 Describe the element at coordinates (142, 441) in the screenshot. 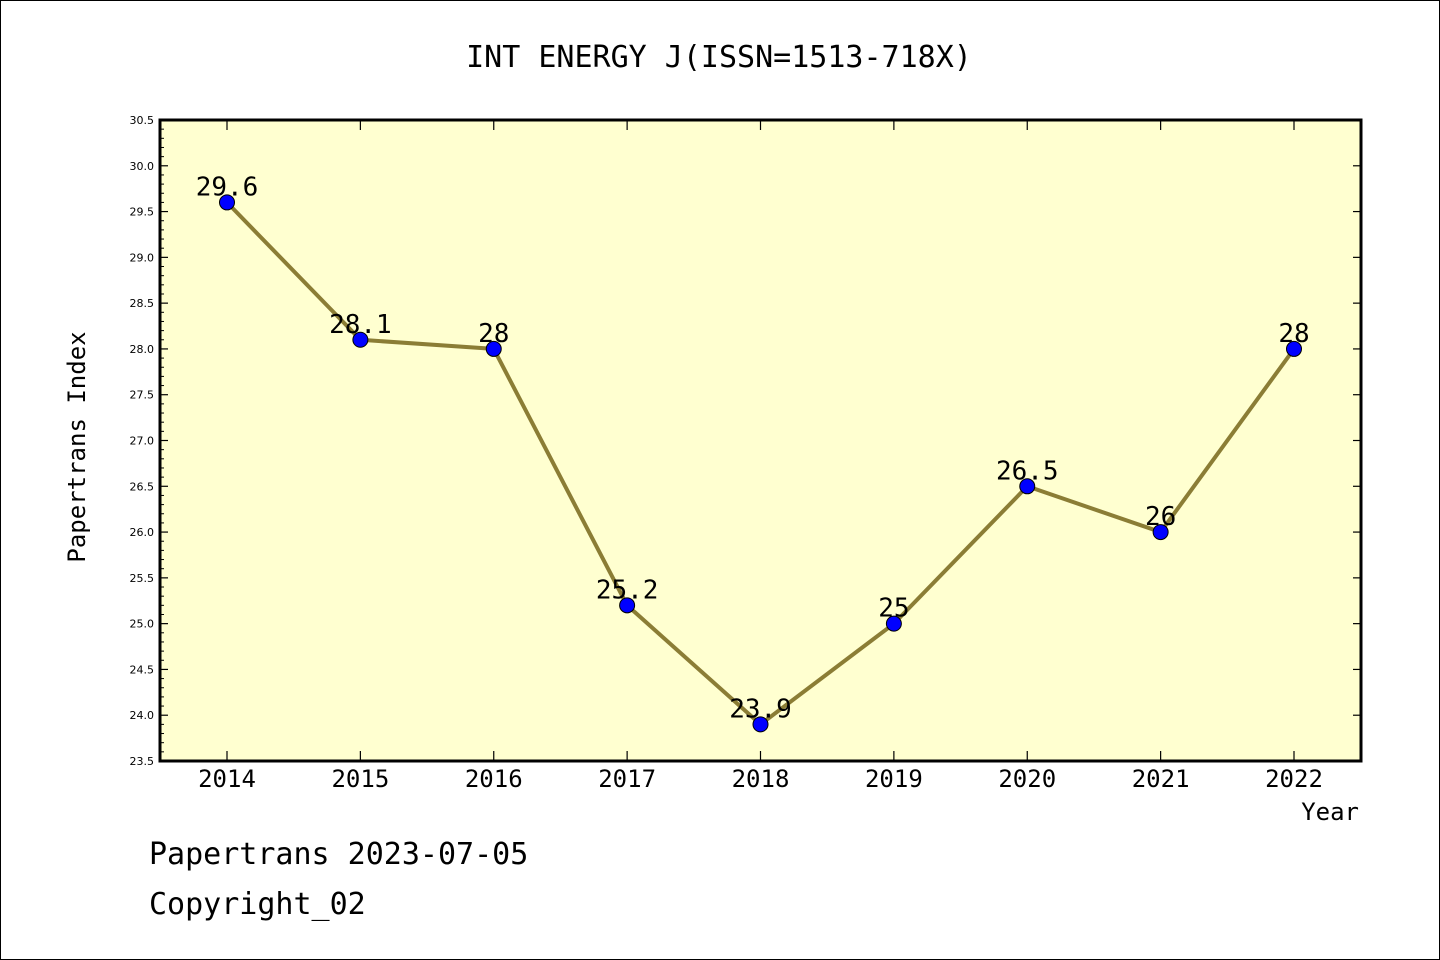

I see `y-tick-label: 27.0` at that location.